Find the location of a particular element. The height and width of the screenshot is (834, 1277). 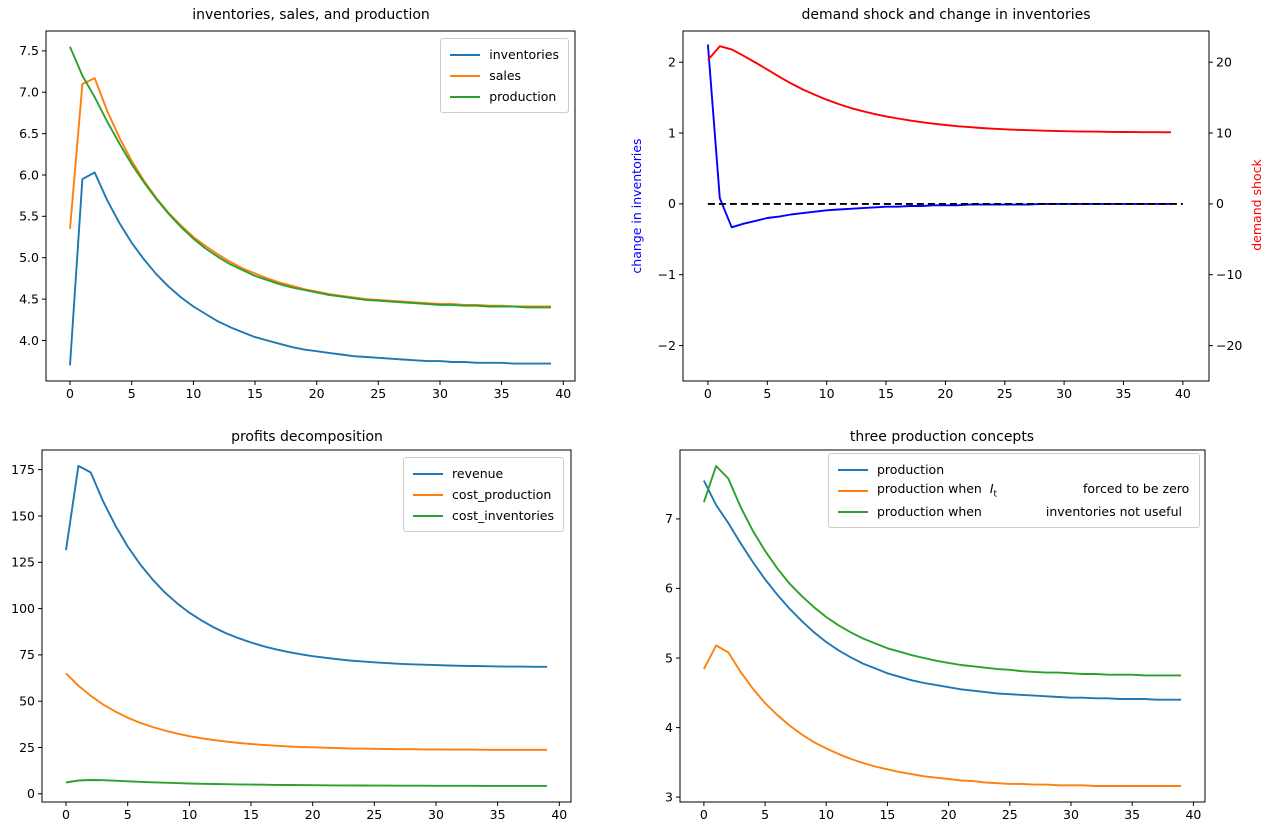

y-axis-tick-label: 4 is located at coordinates (669, 727).